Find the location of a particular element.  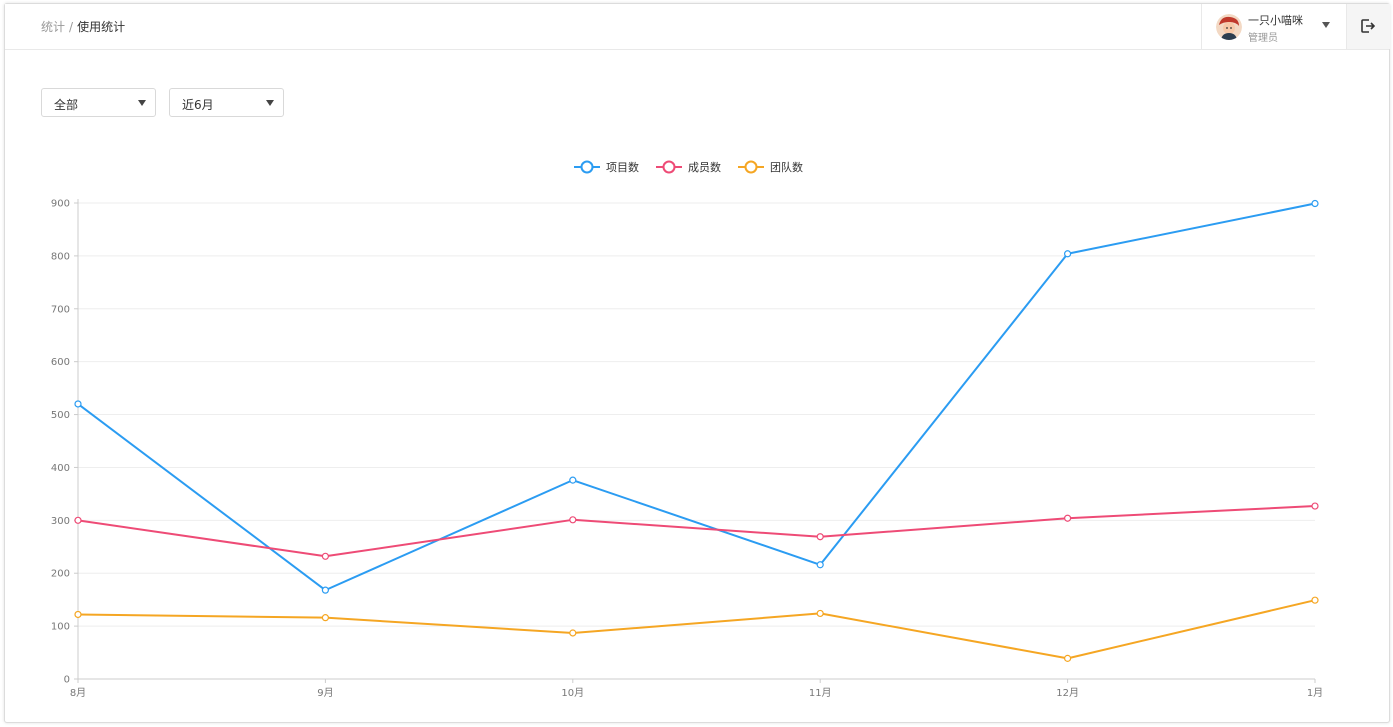

breadcrumb: 统计 / 使用统计 is located at coordinates (83, 26).